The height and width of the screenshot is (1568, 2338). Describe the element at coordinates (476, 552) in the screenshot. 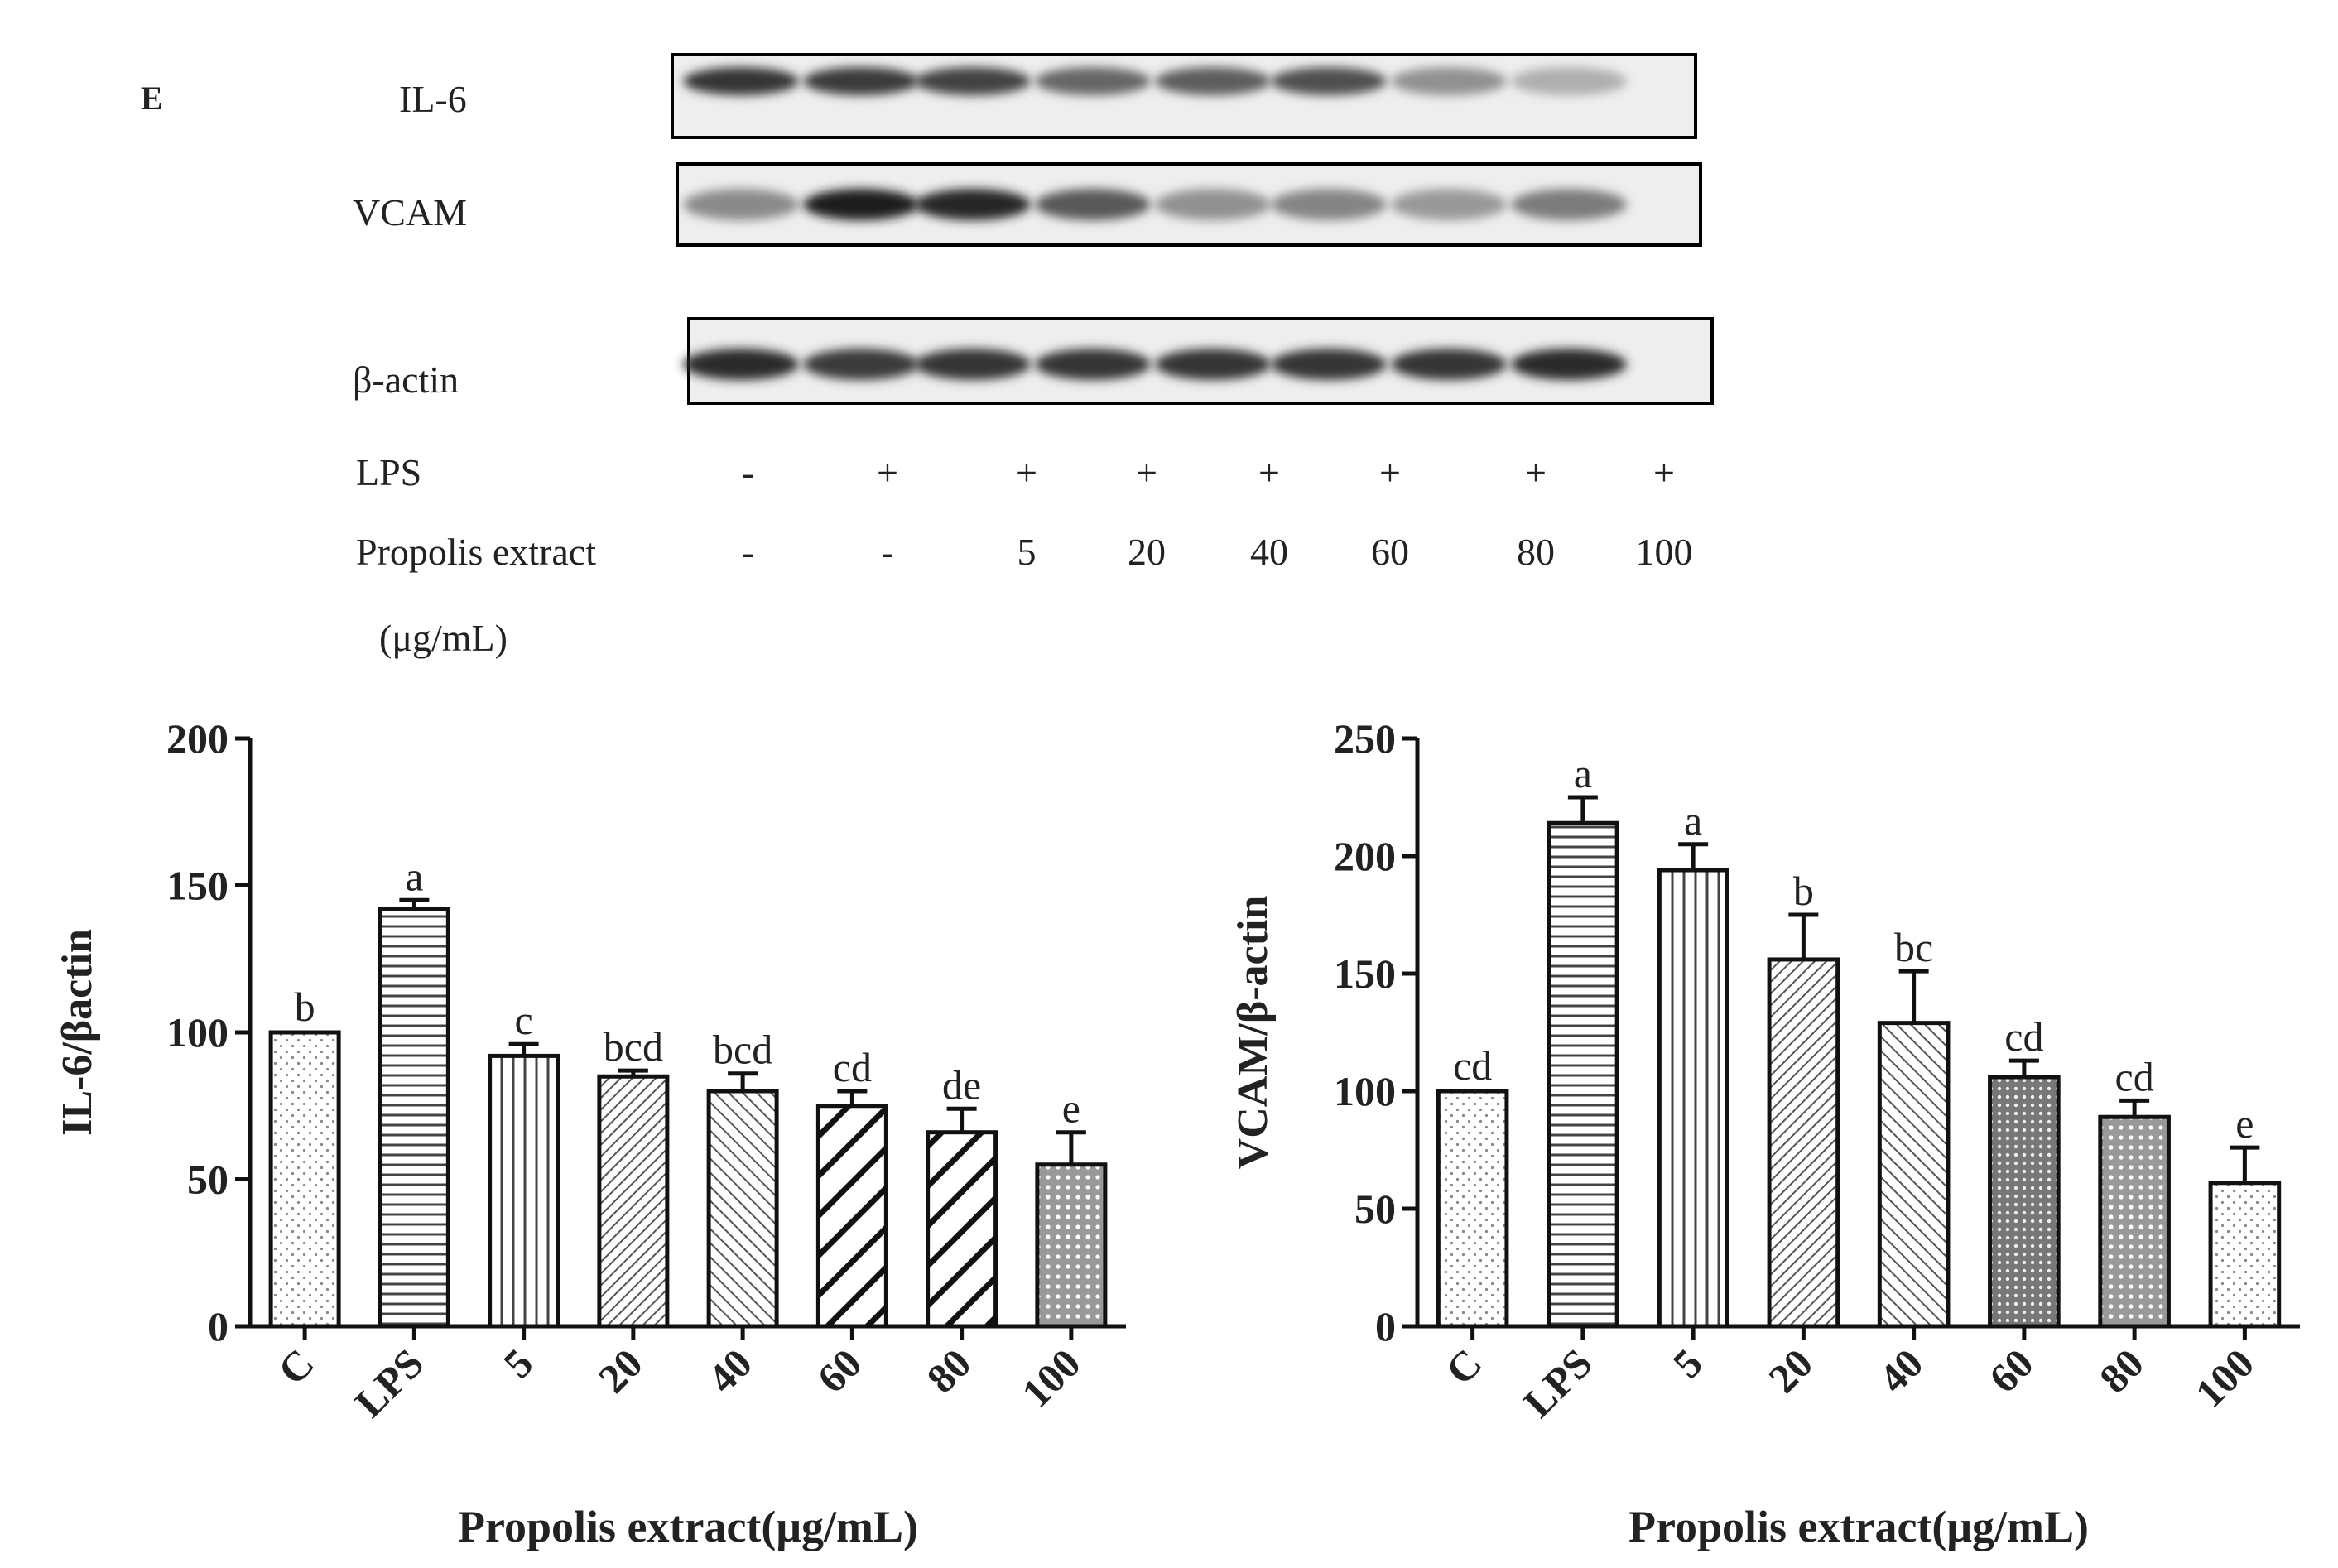

I see `condition-label-propolis: Propolis extract` at that location.